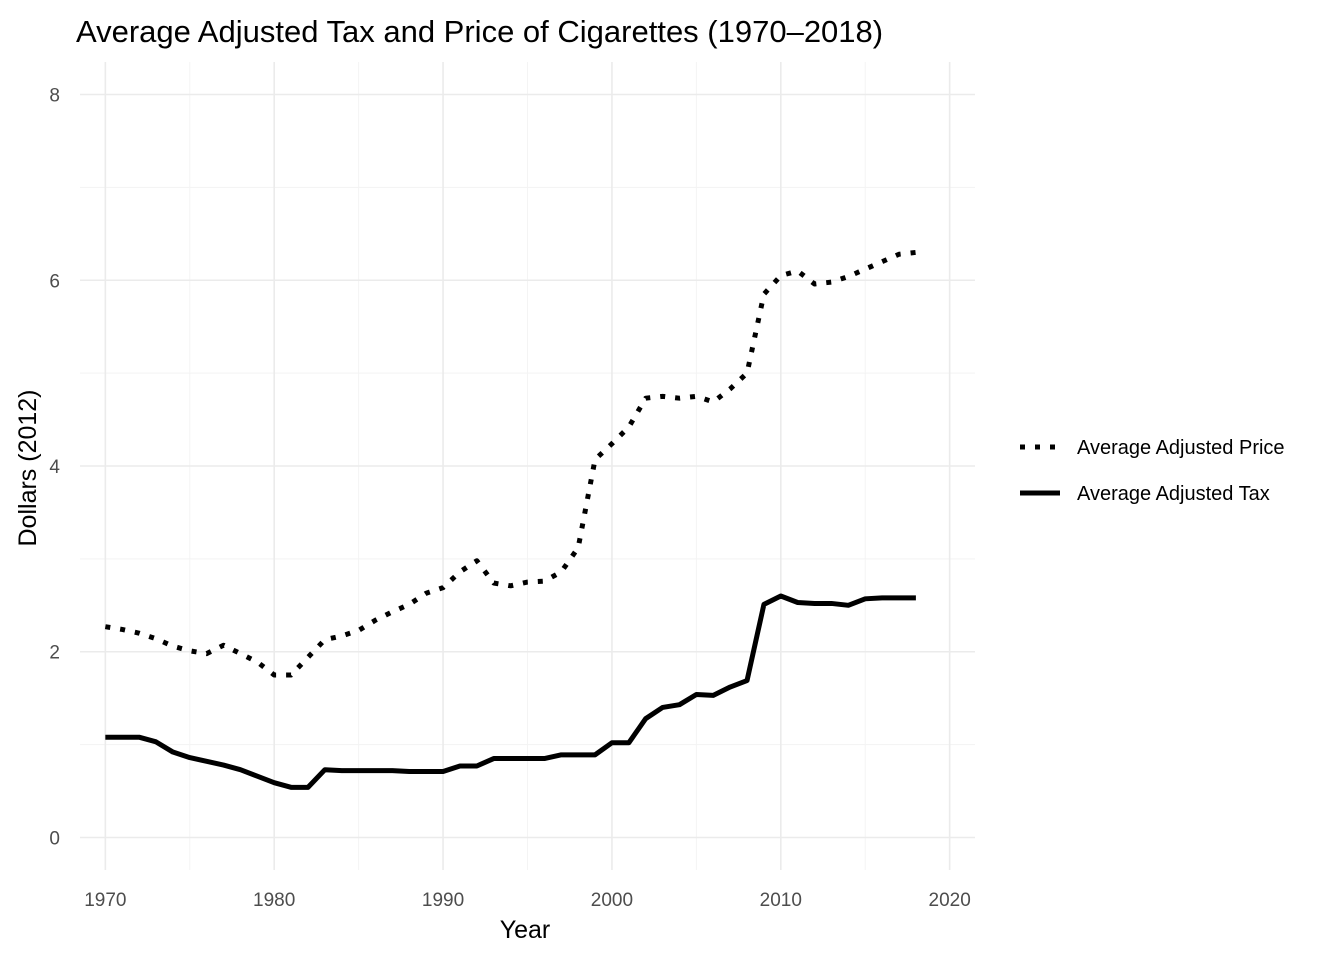 This screenshot has width=1344, height=965. What do you see at coordinates (1173, 494) in the screenshot?
I see `legend-label: Average Adjusted Tax` at bounding box center [1173, 494].